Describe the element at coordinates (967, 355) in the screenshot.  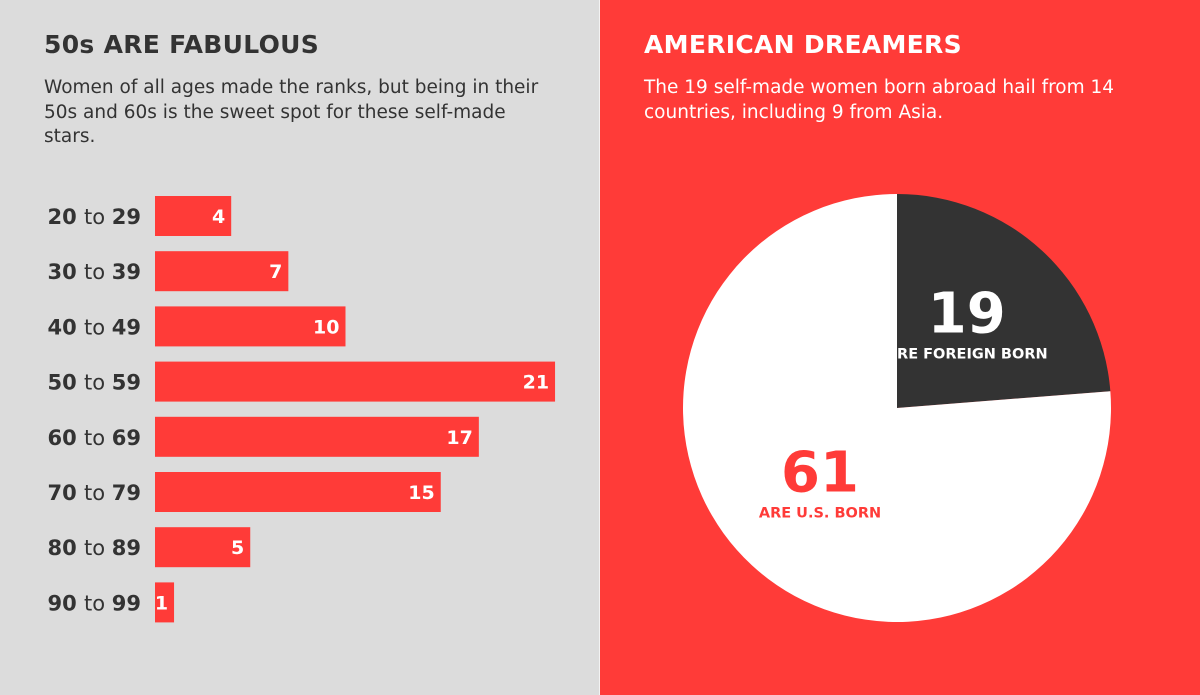
I see `pie-caption: ARE FOREIGN BORN` at that location.